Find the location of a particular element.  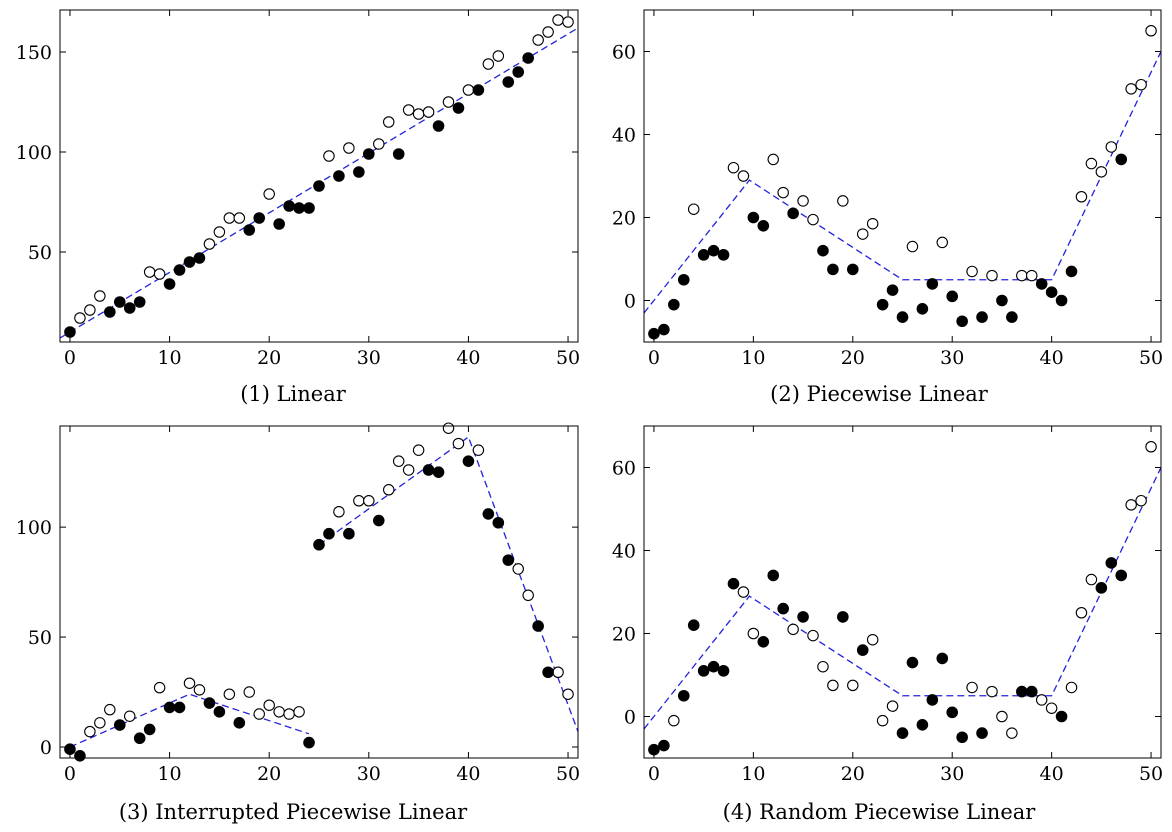

chart-caption: (1) Linear is located at coordinates (293, 394).